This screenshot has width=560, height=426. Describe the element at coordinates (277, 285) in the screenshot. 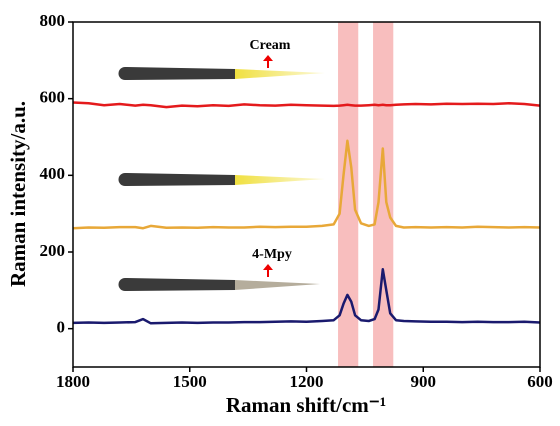

I see `tip-molecules` at that location.